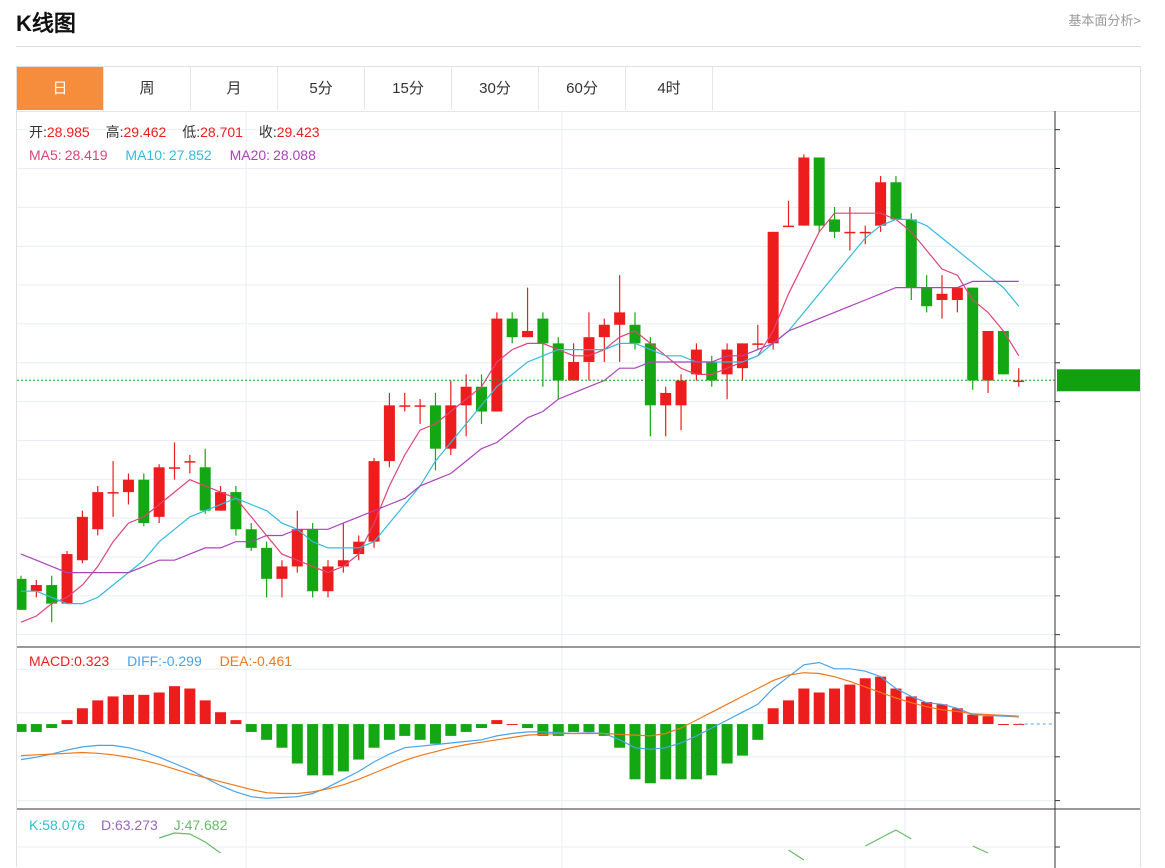 Image resolution: width=1165 pixels, height=868 pixels. Describe the element at coordinates (1104, 20) in the screenshot. I see `fundamental-analysis-link: 基本面分析>` at that location.